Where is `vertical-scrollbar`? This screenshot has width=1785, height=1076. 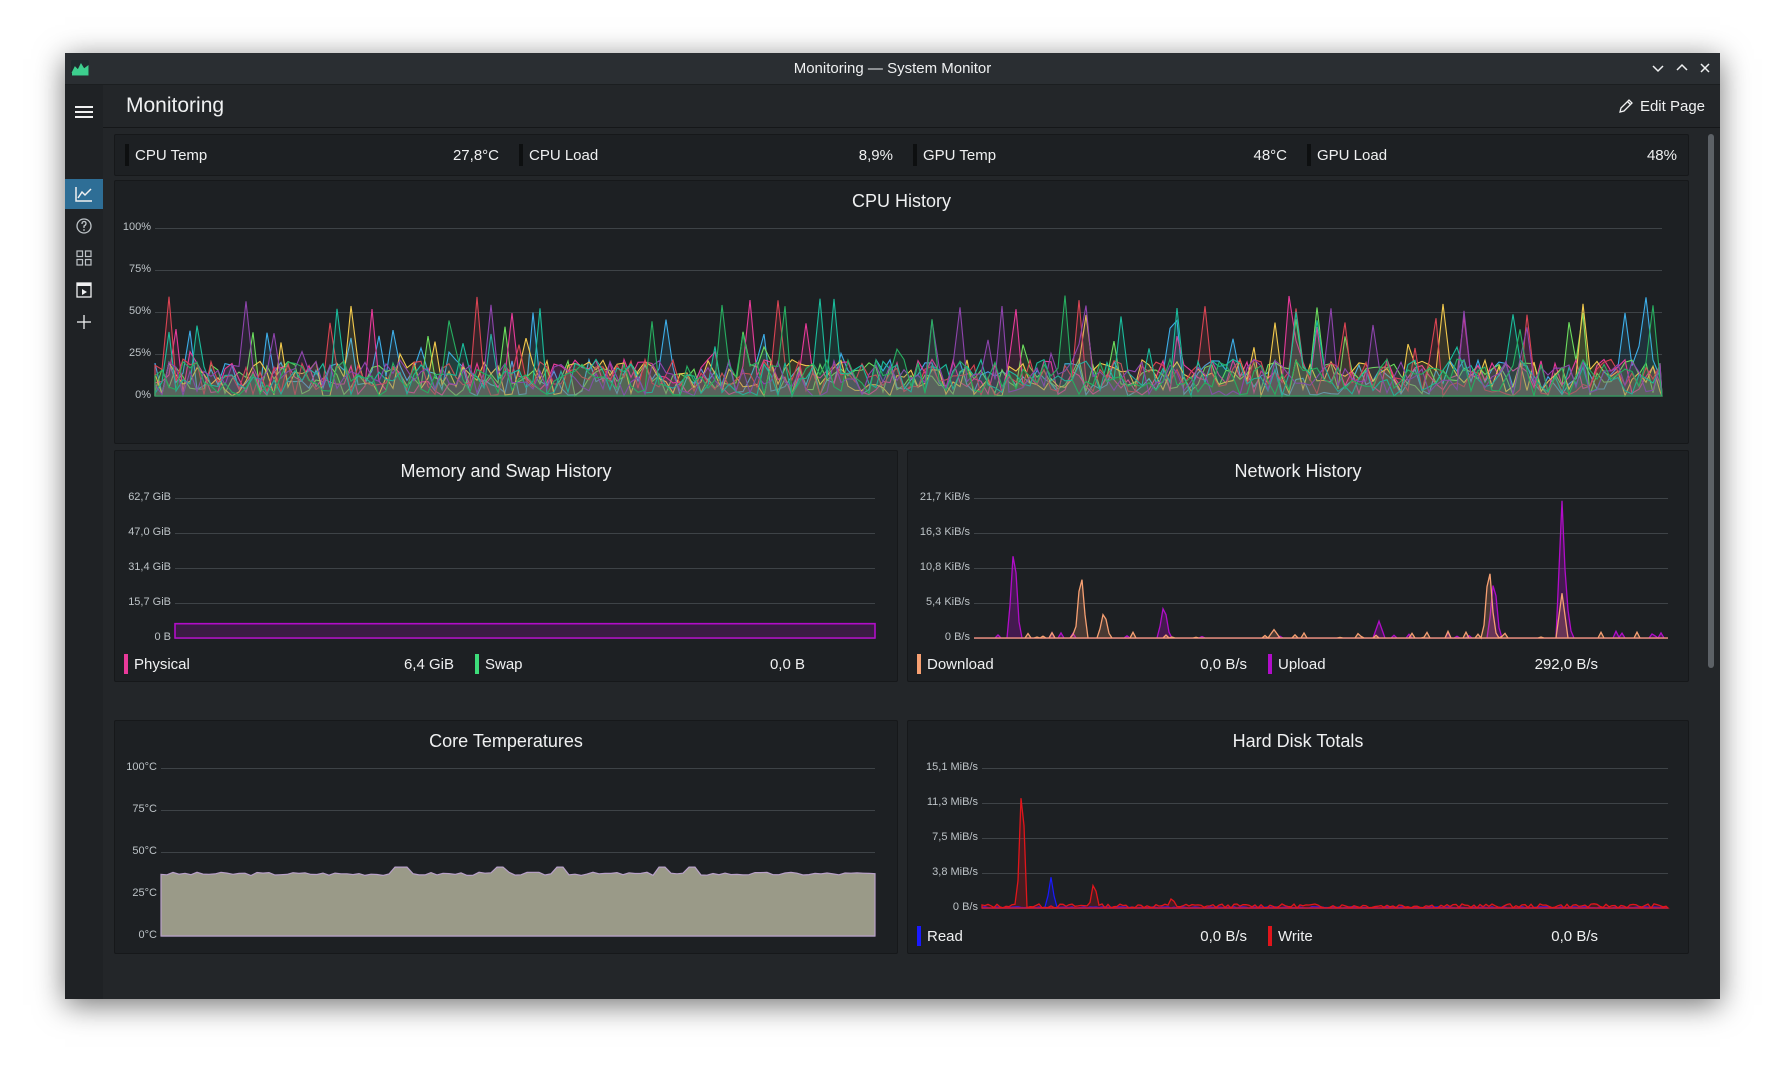 vertical-scrollbar is located at coordinates (1711, 401).